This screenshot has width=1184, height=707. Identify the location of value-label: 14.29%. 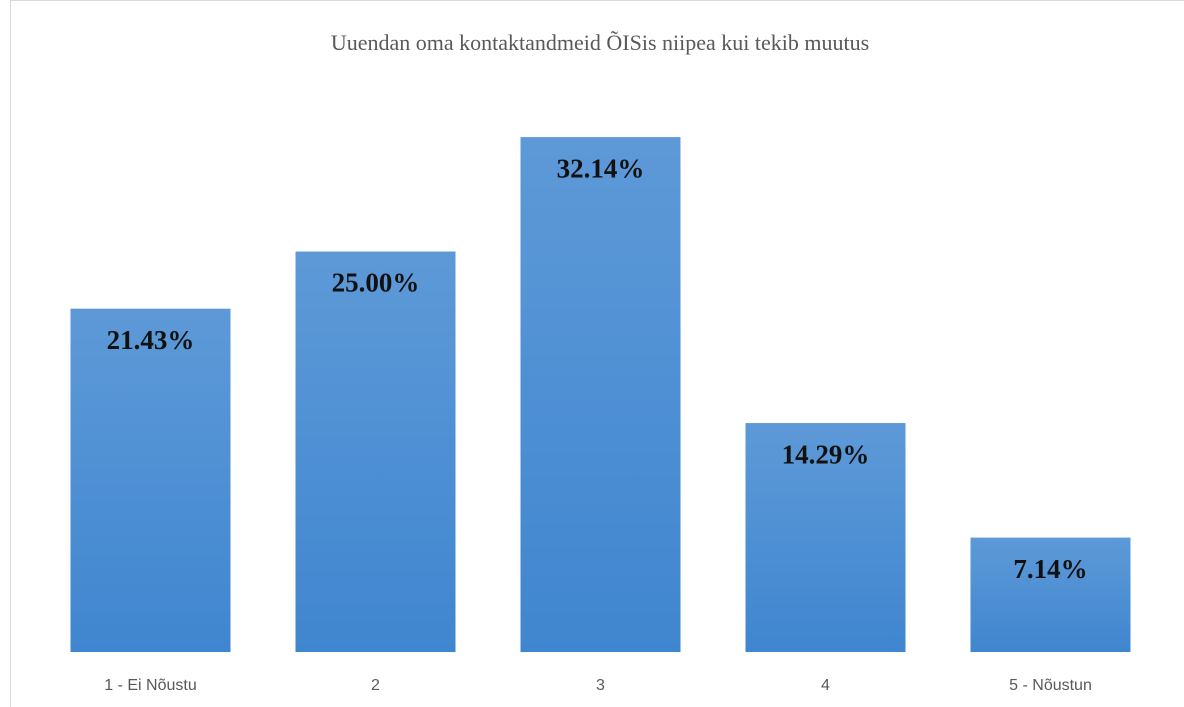
(826, 454).